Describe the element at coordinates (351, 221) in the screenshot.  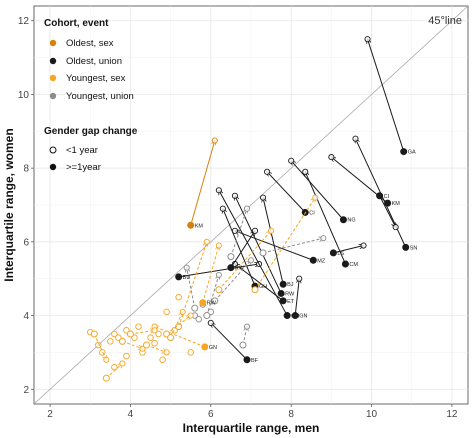
I see `point-label: NG` at that location.